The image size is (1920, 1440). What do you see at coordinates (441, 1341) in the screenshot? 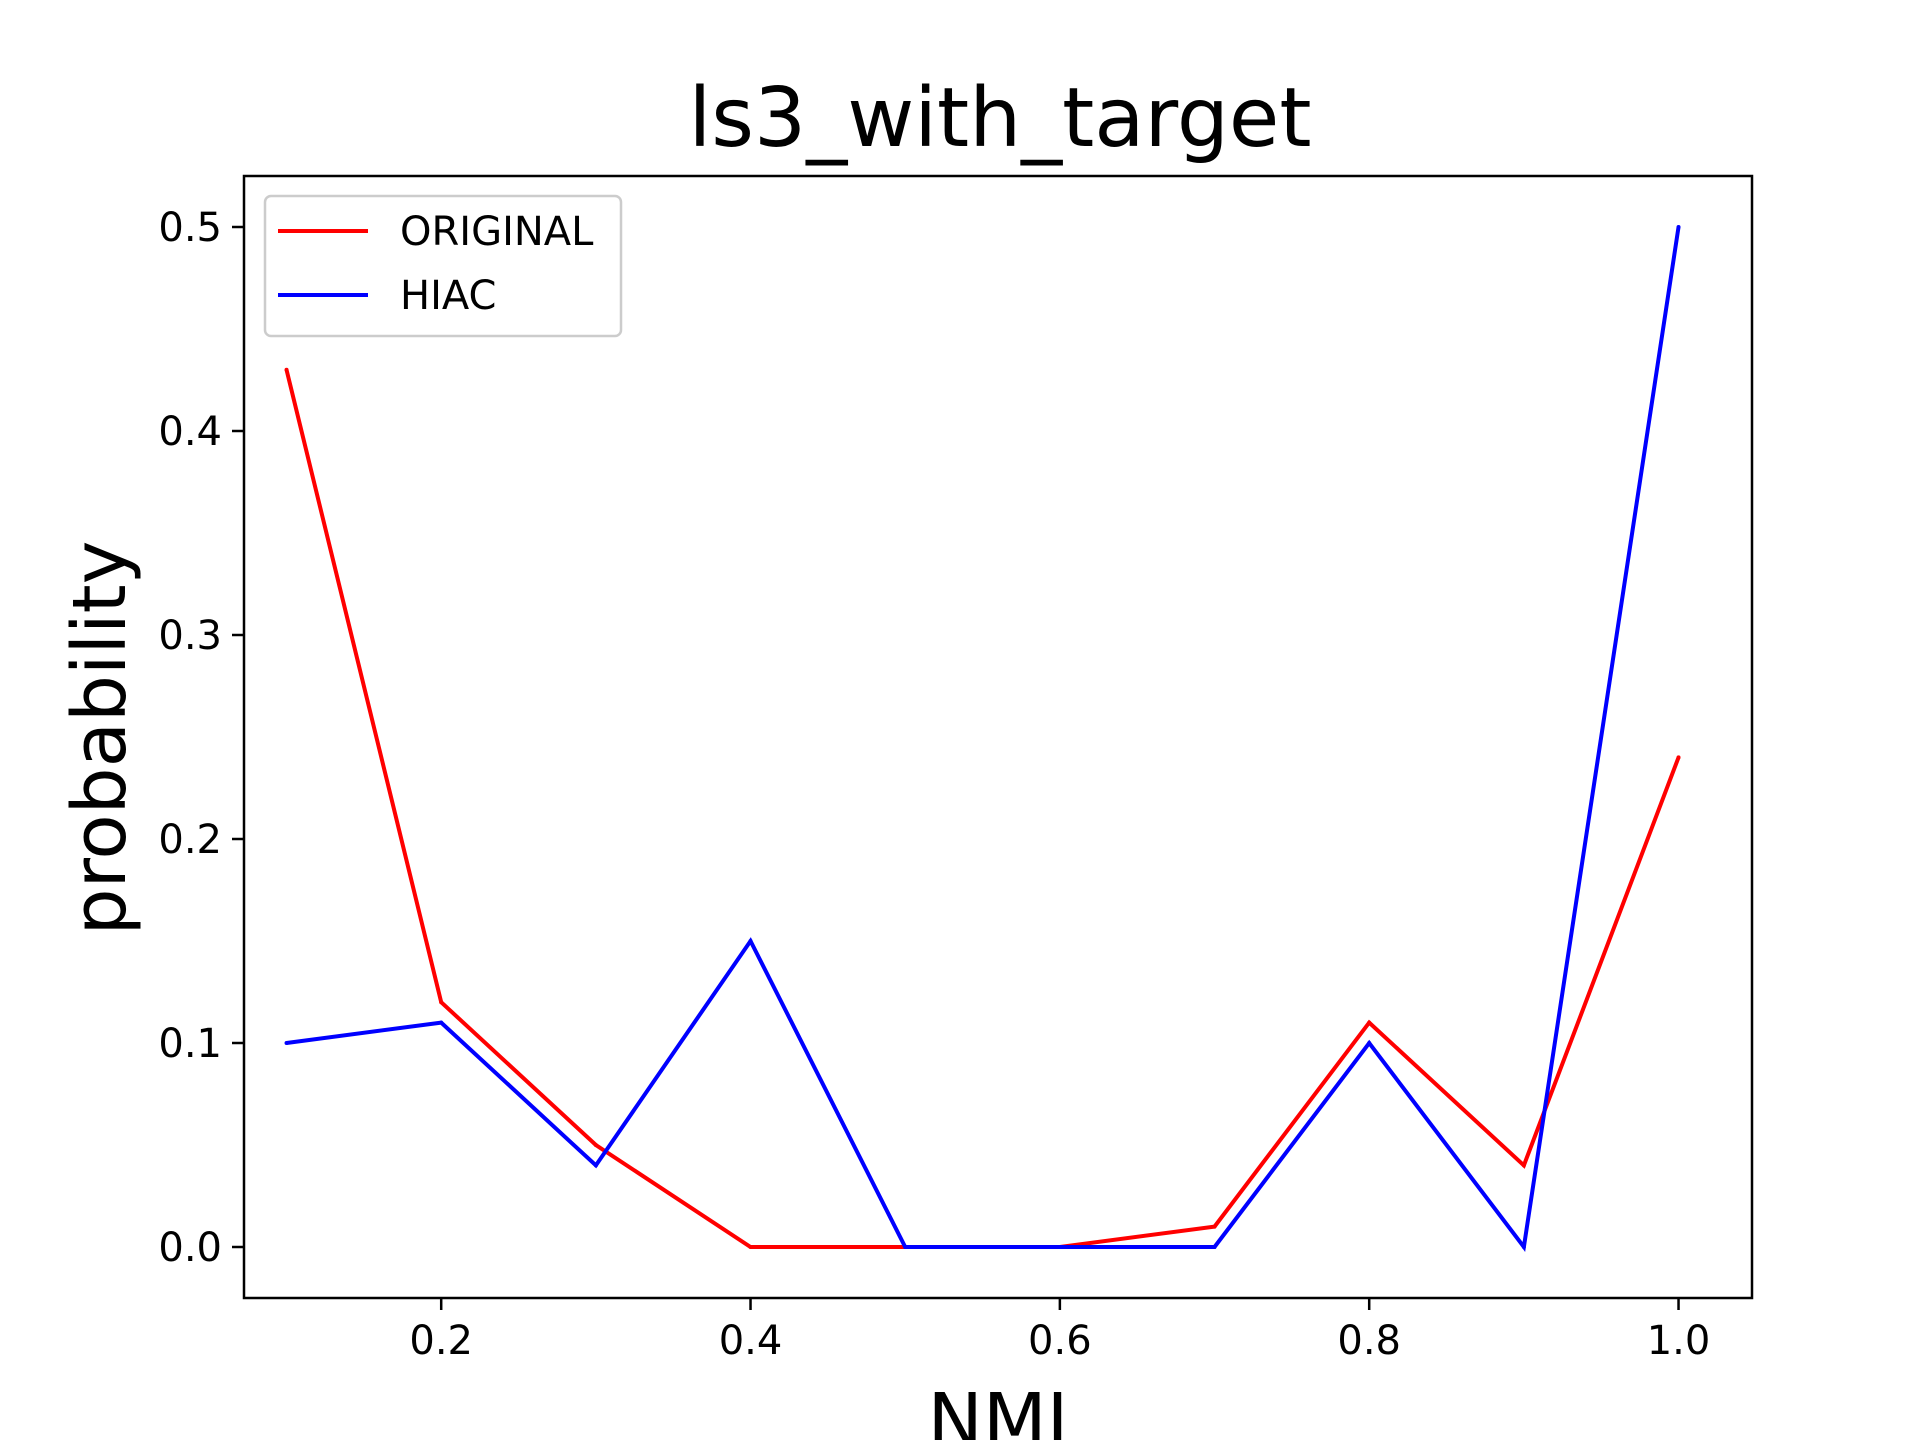
I see `x-tick-label: 0.2` at bounding box center [441, 1341].